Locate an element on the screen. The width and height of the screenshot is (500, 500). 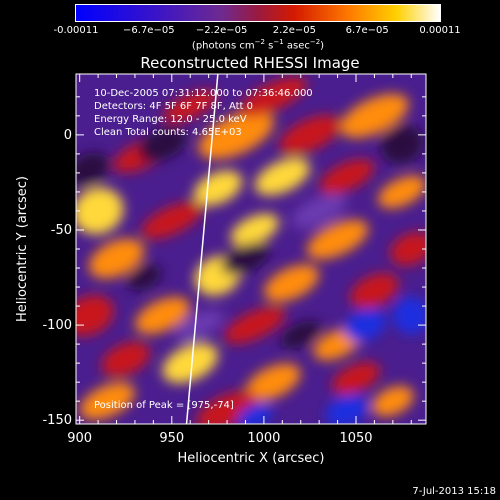
x-tick-label: 950 is located at coordinates (171, 438).